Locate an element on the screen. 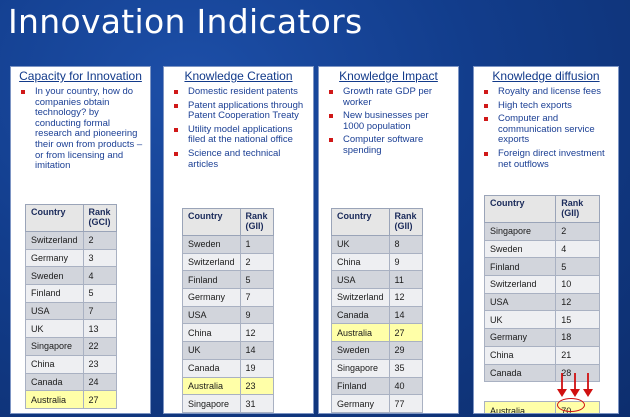 The width and height of the screenshot is (630, 417). table-row: Finland 40 is located at coordinates (377, 386).